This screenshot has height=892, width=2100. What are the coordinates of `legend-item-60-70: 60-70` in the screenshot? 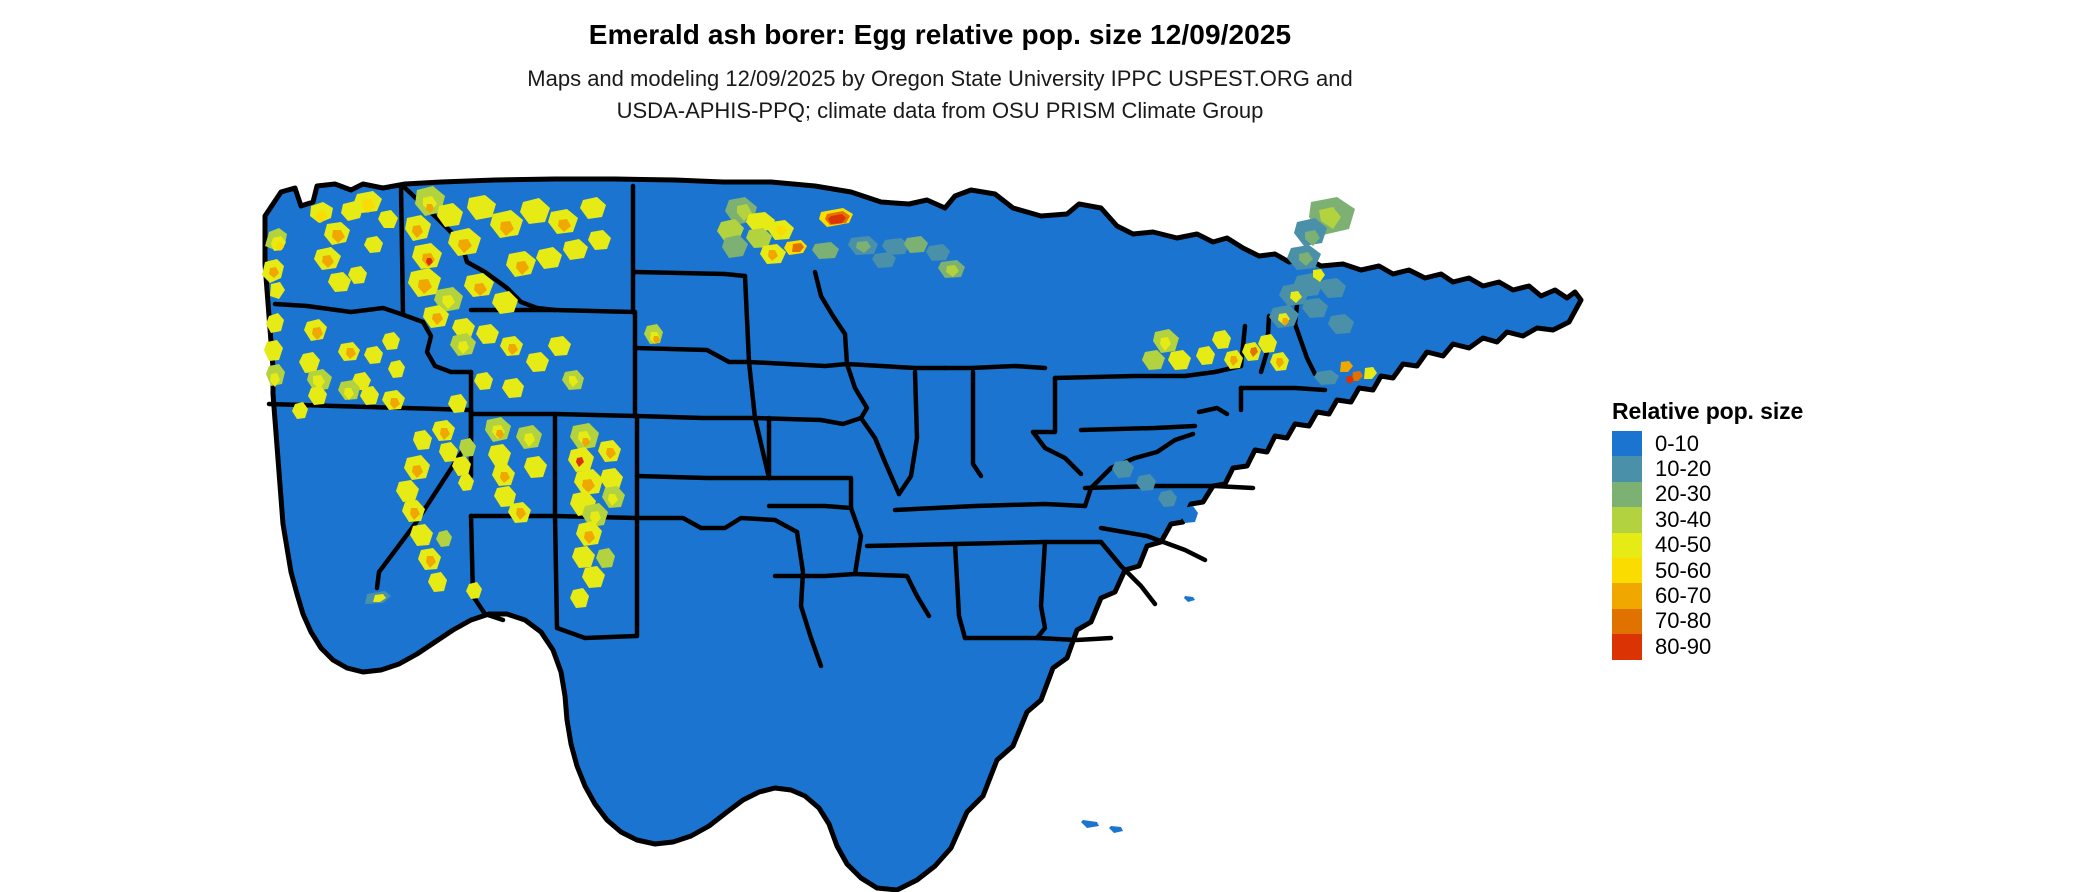 It's located at (1762, 596).